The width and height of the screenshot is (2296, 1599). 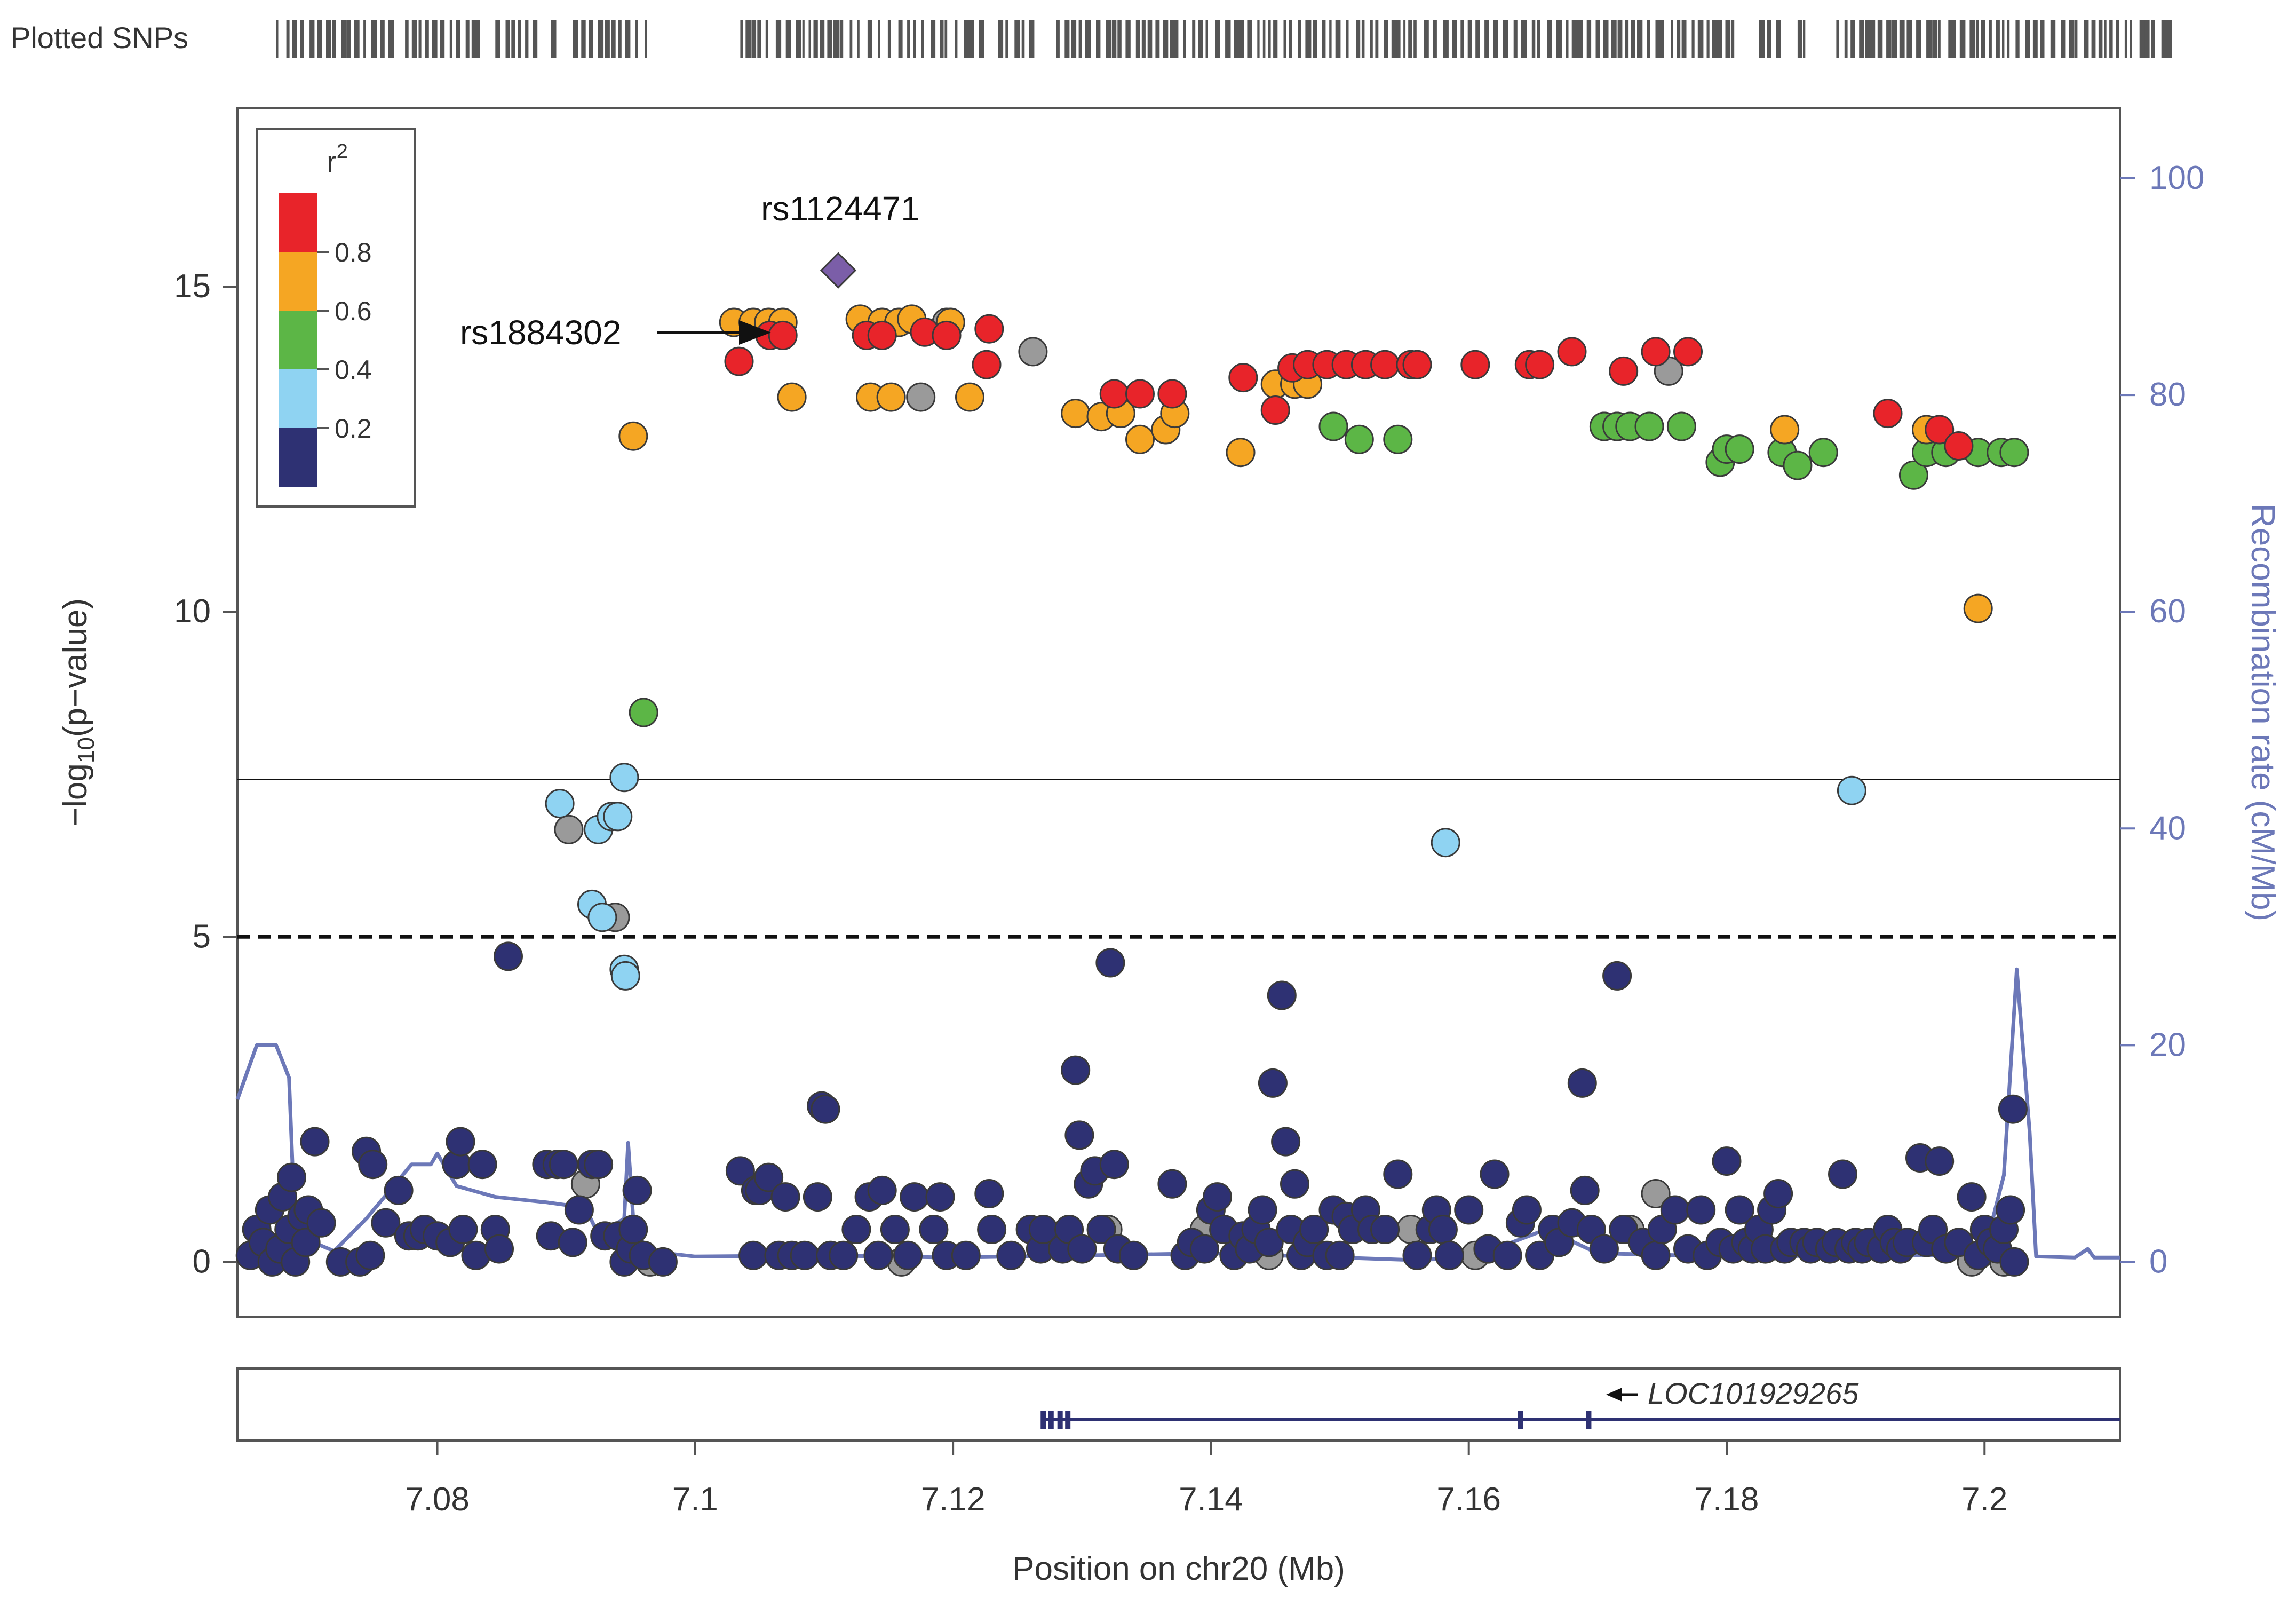 What do you see at coordinates (1727, 1499) in the screenshot?
I see `x-tick-label: 7.18` at bounding box center [1727, 1499].